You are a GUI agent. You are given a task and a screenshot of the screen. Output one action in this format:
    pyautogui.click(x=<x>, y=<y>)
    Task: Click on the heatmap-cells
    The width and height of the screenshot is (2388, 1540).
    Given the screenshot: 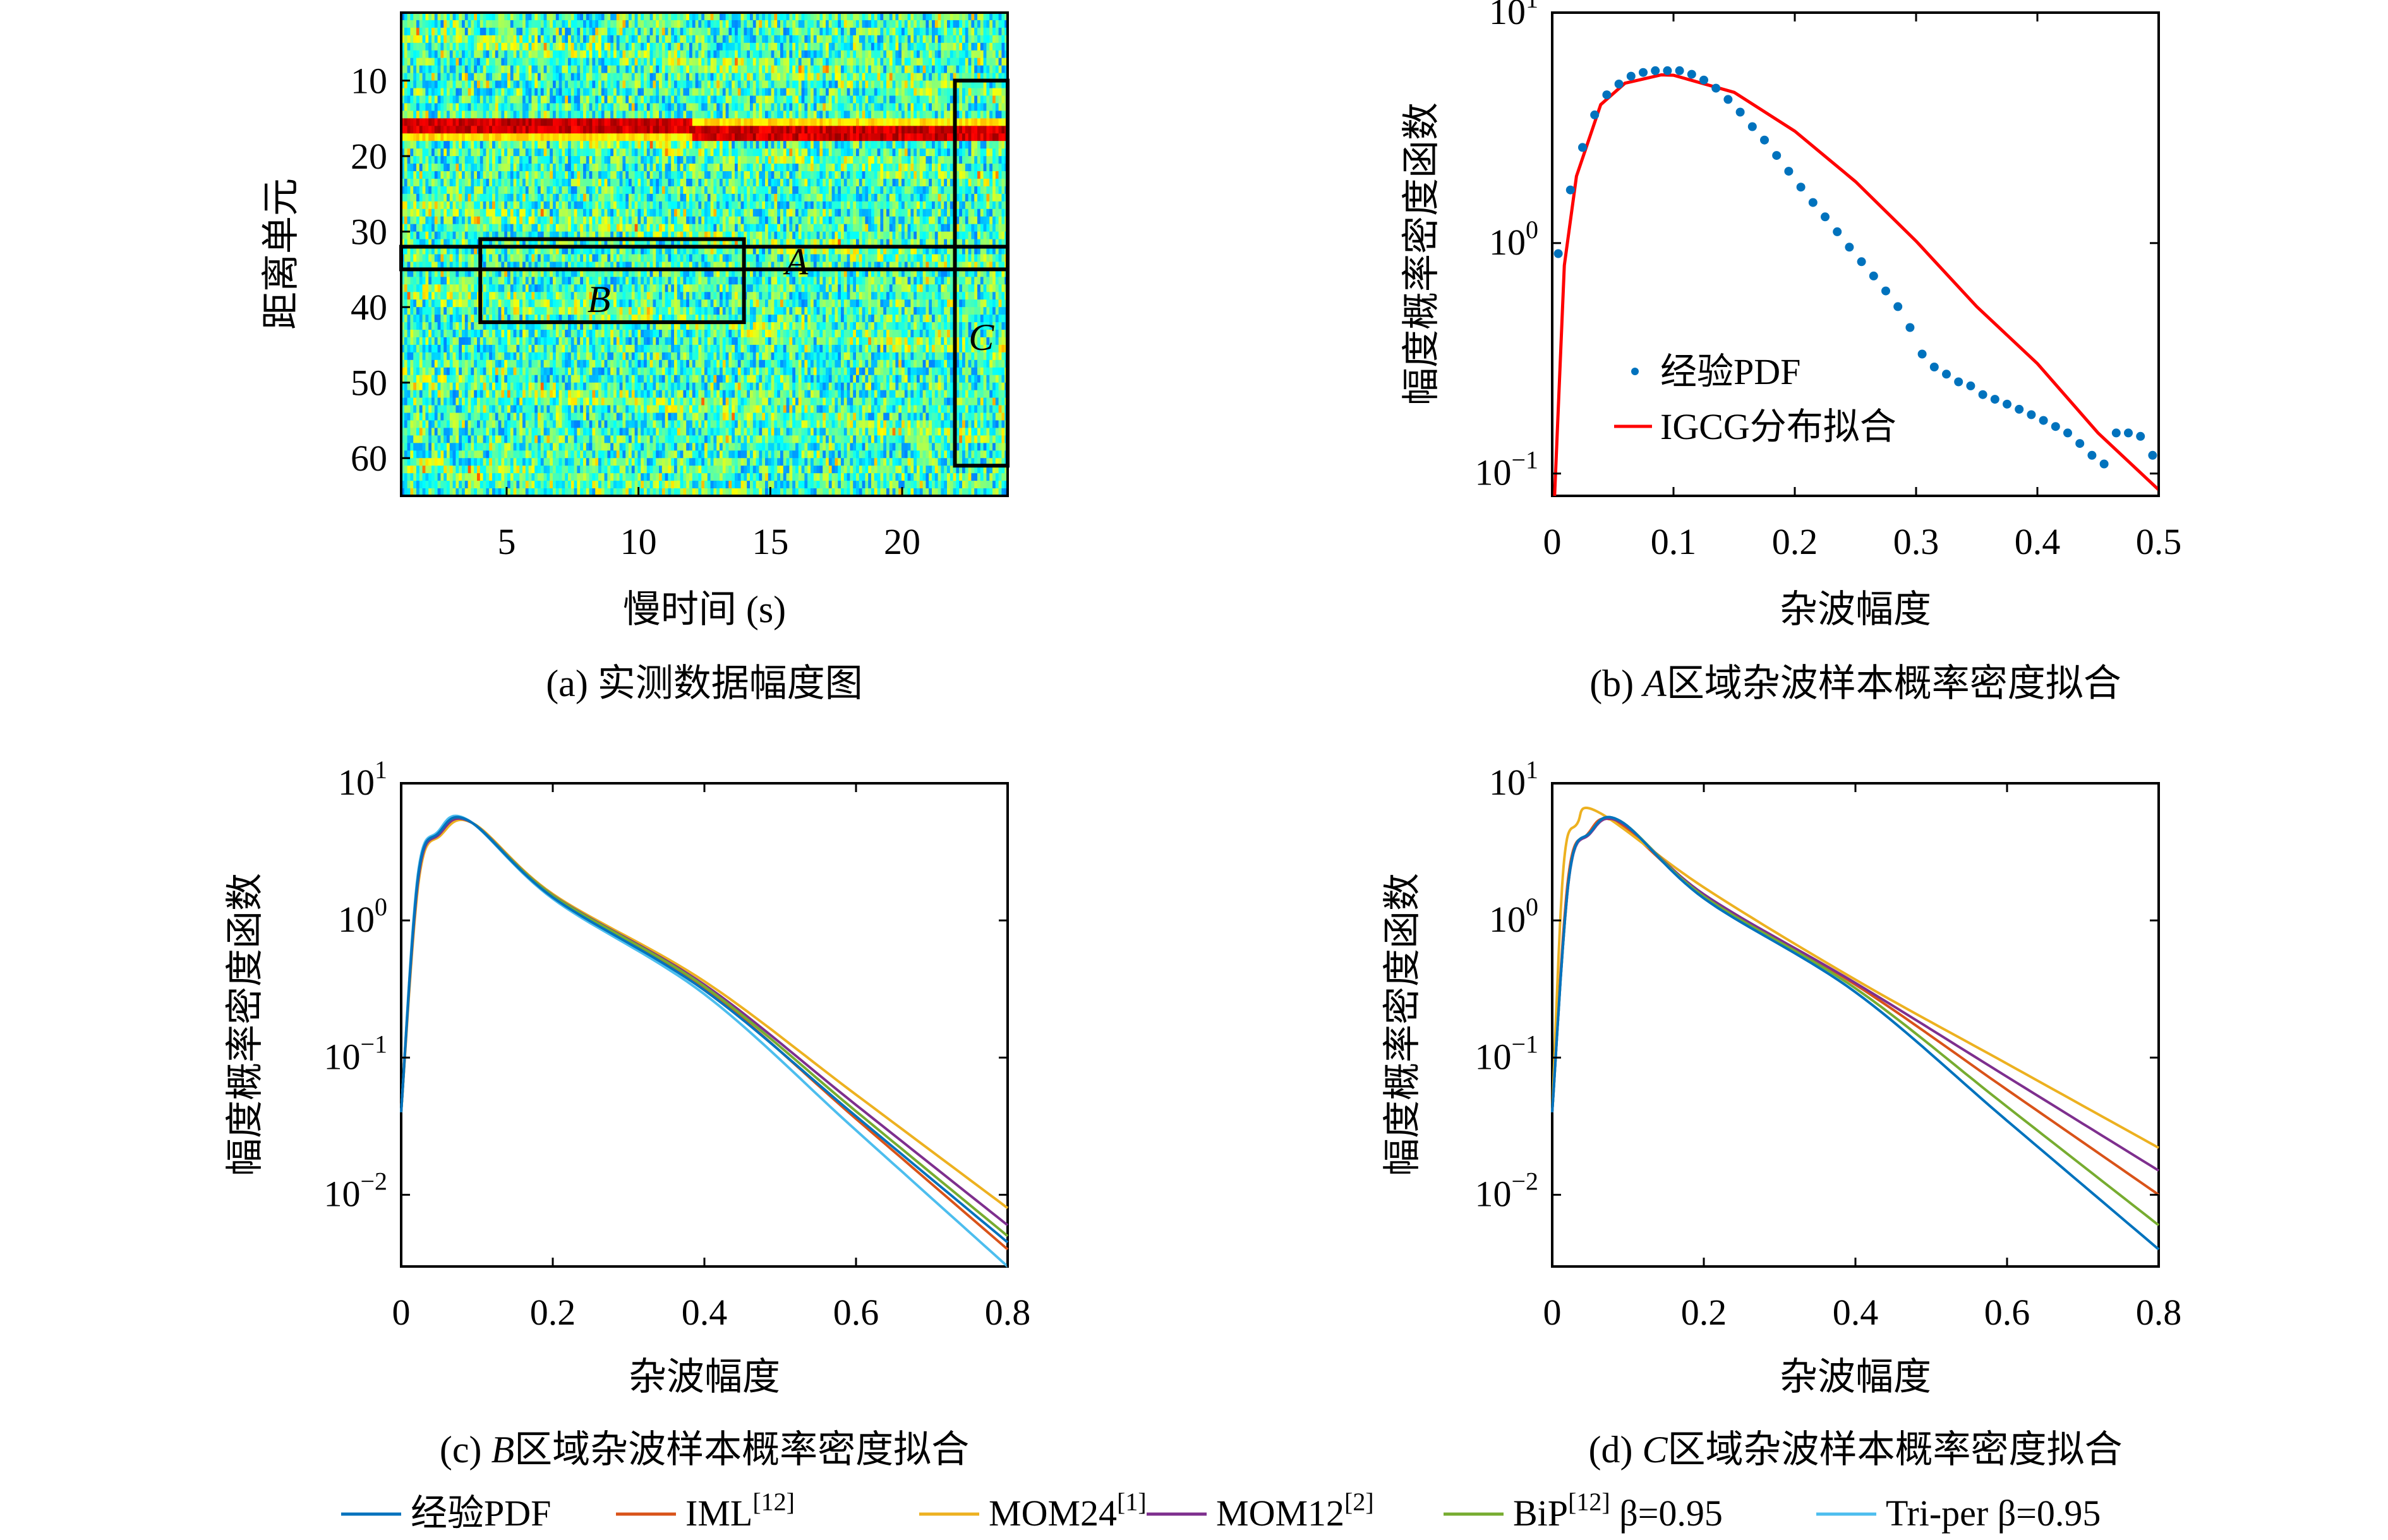 What is the action you would take?
    pyautogui.click(x=704, y=254)
    